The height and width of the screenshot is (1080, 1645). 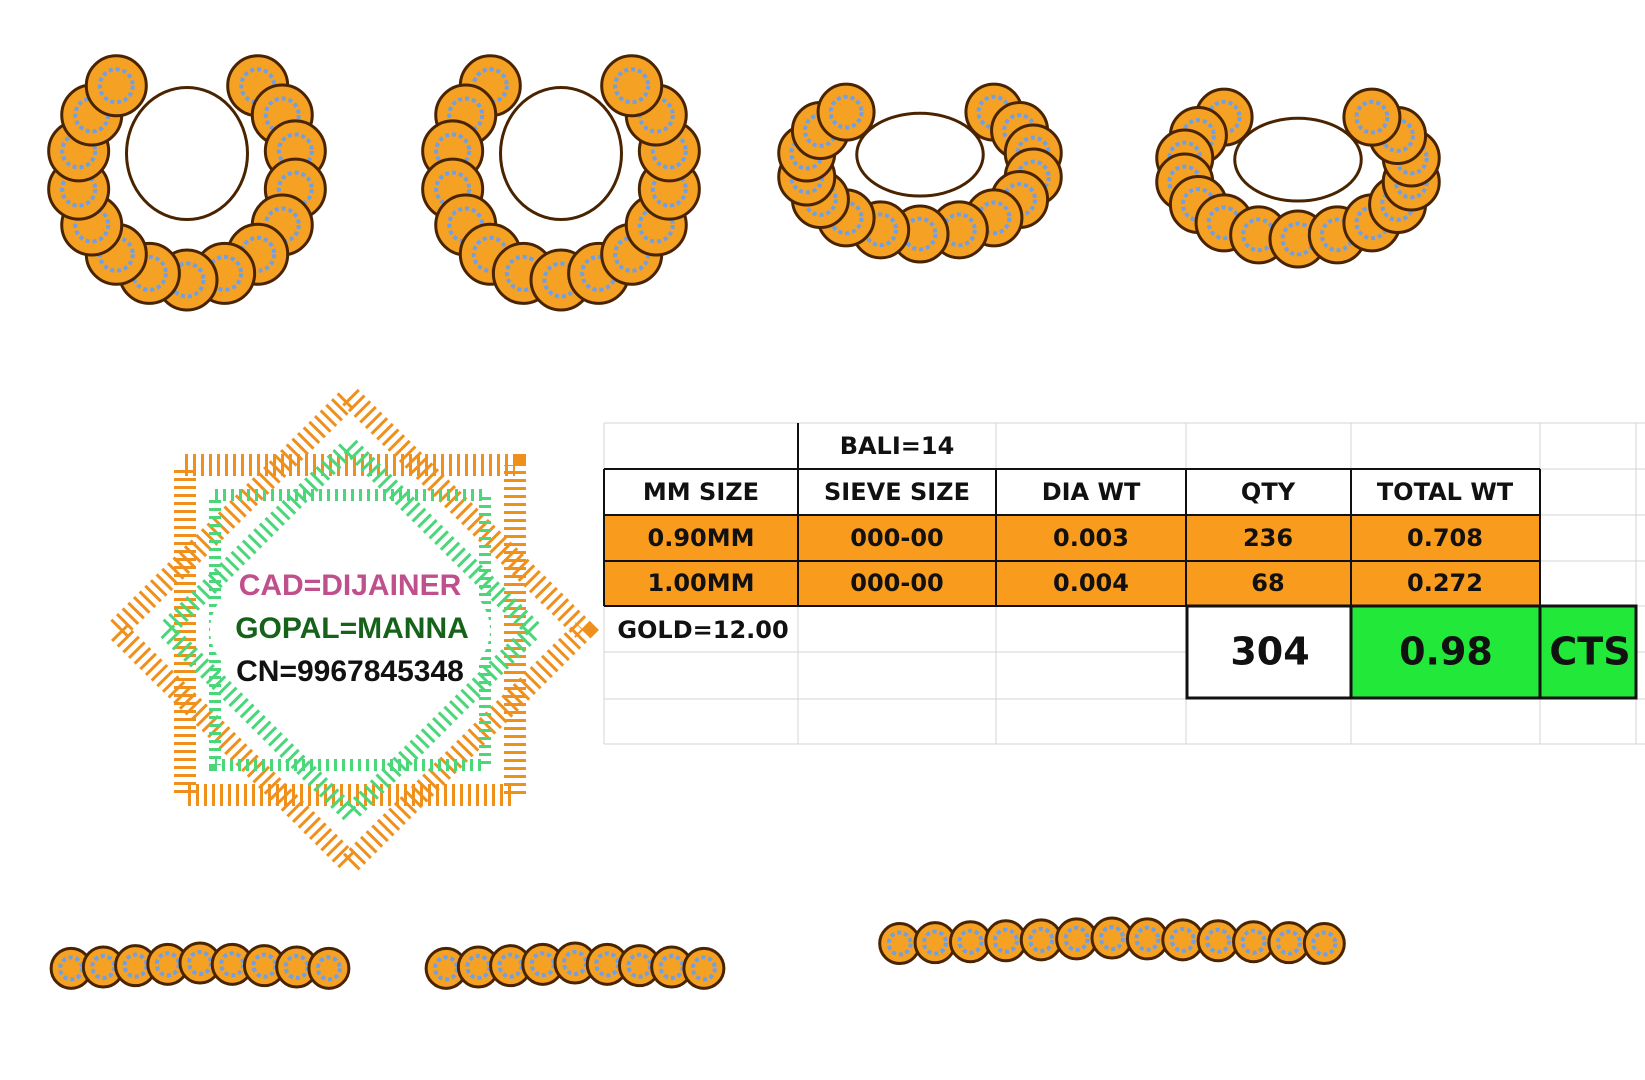 I want to click on cell: 0.708, so click(x=1445, y=538).